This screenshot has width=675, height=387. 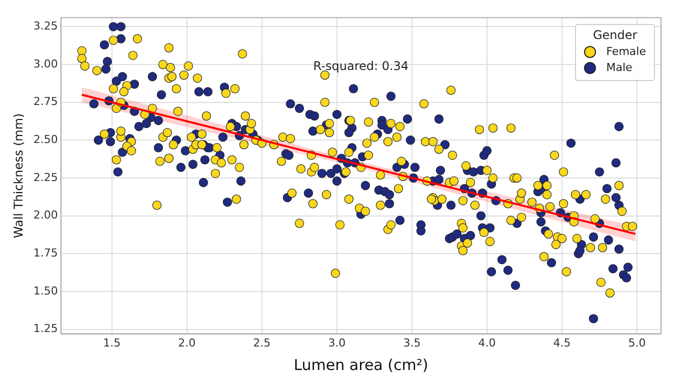 I want to click on legend-label: Male, so click(x=619, y=68).